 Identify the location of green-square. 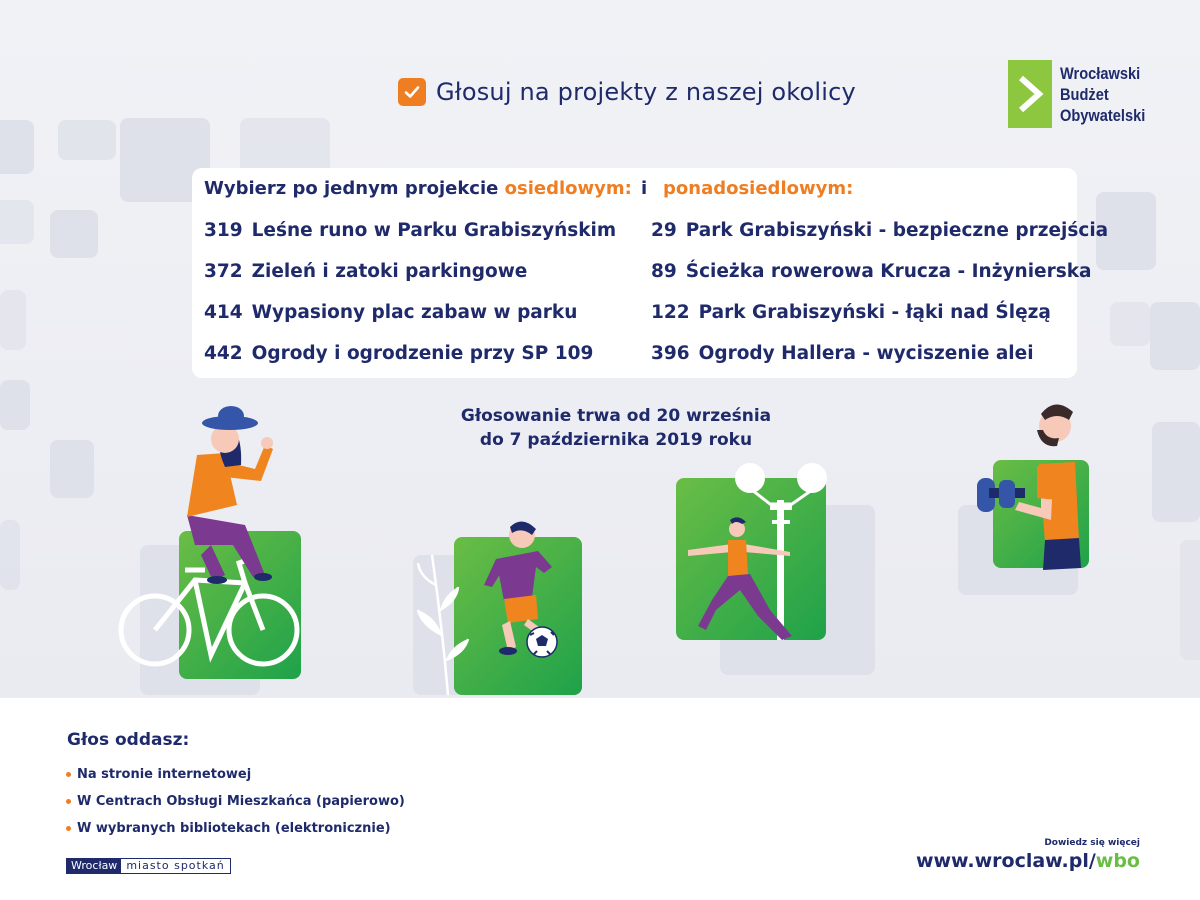
(751, 559).